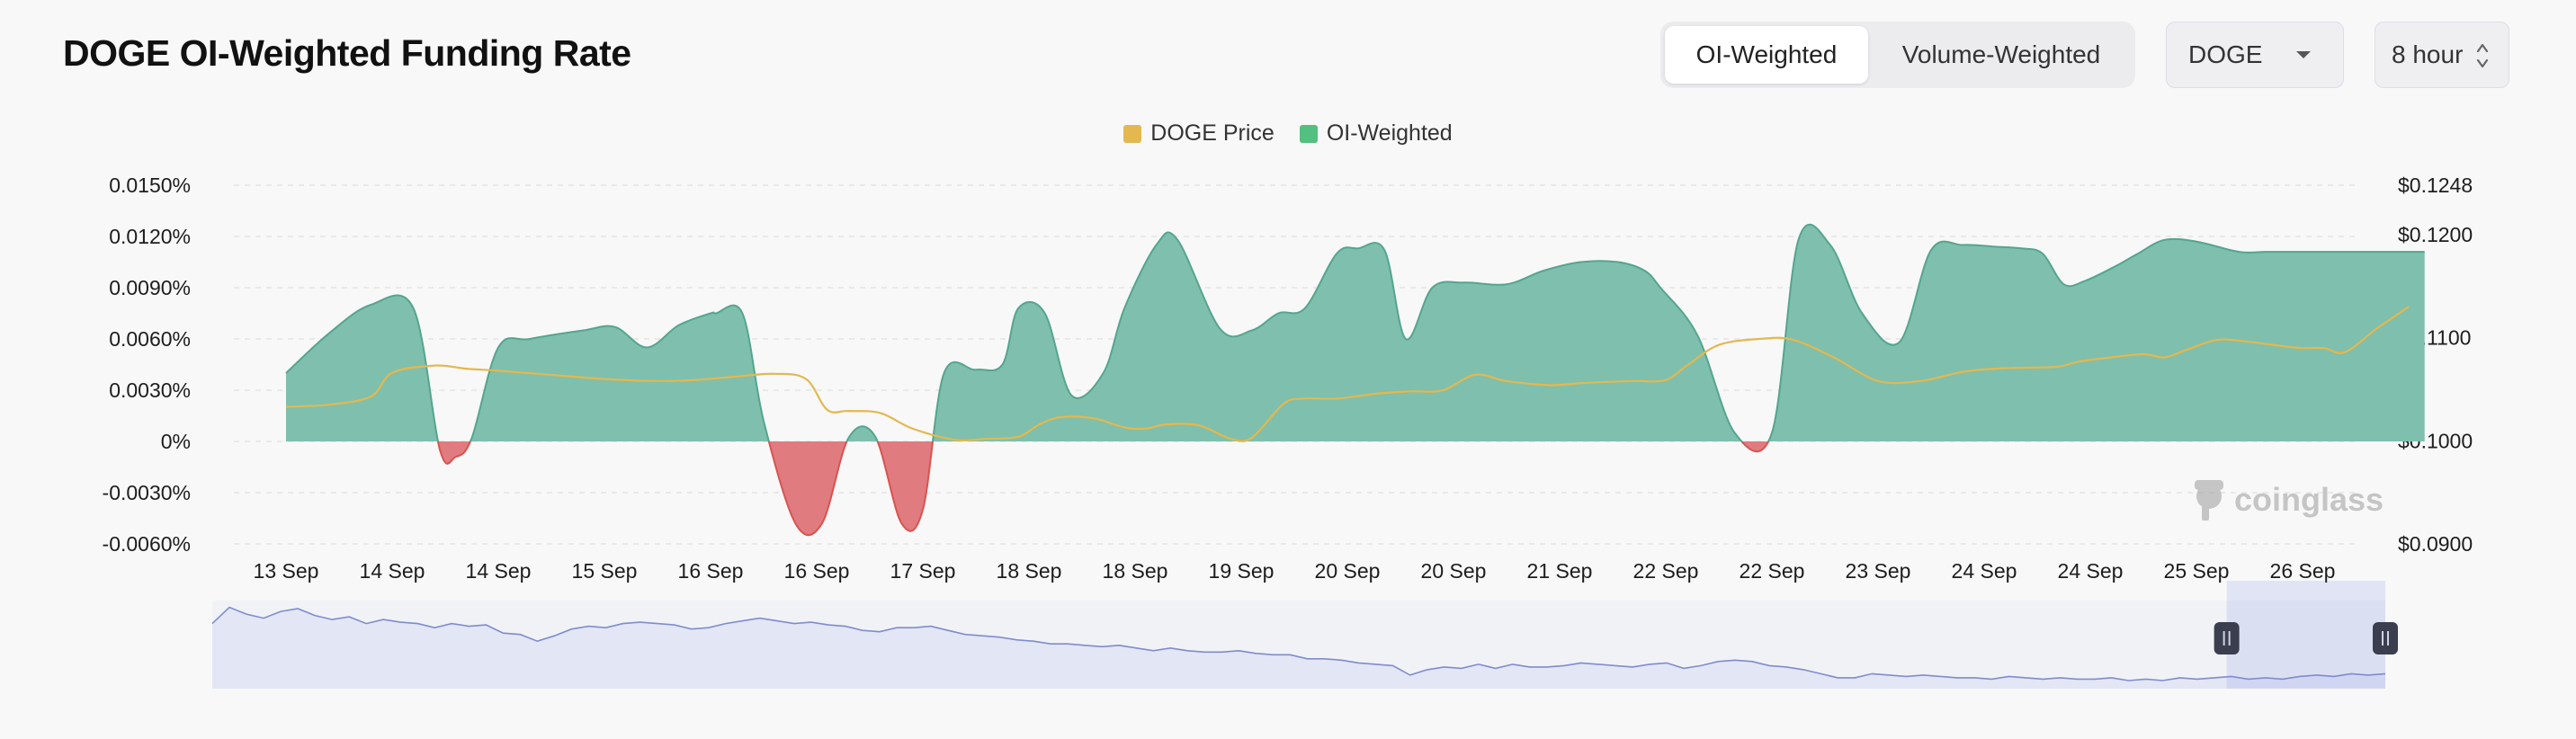 This screenshot has height=739, width=2576. I want to click on x-tick-label: 21 Sep, so click(1560, 571).